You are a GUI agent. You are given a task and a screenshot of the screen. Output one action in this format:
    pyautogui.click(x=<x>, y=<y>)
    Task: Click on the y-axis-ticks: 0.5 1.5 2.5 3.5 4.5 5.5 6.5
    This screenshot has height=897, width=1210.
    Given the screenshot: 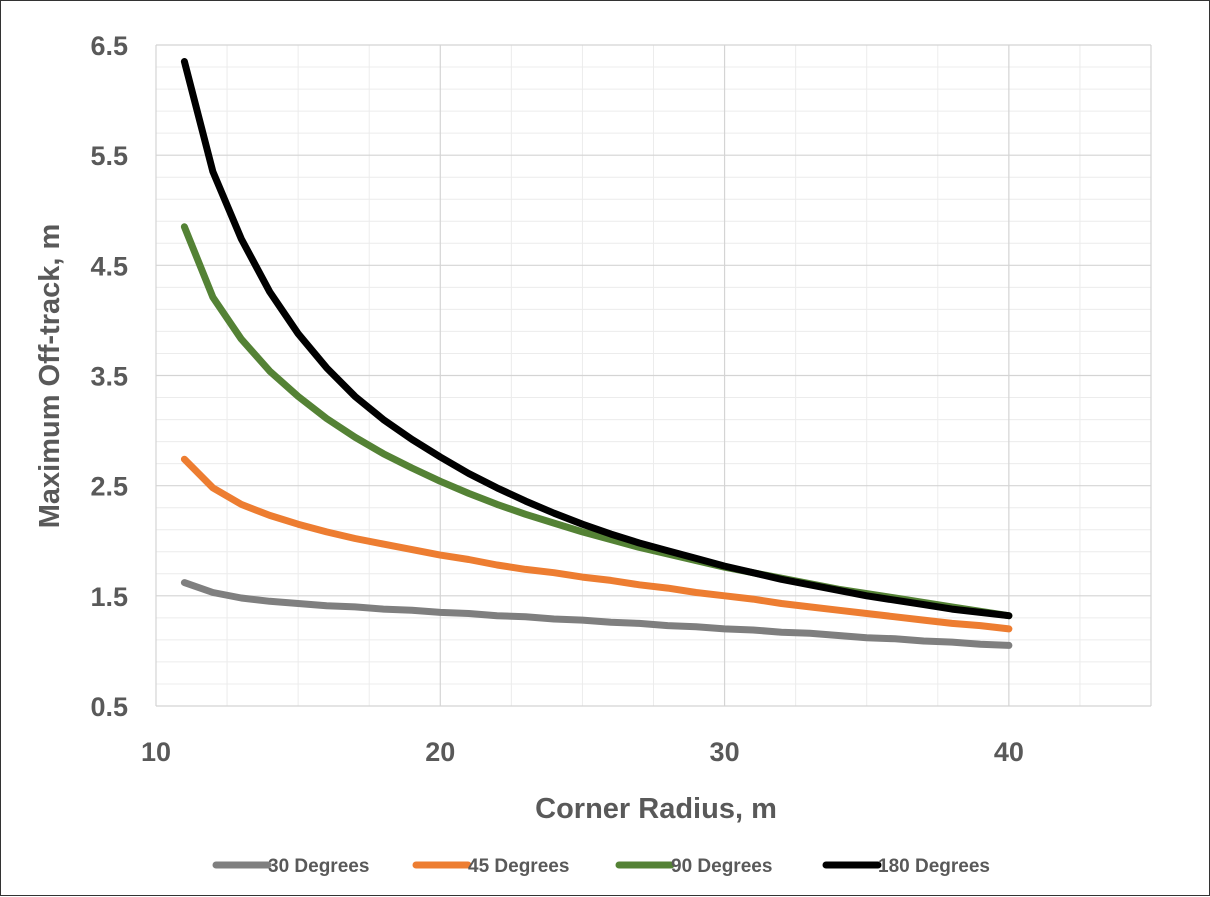 What is the action you would take?
    pyautogui.click(x=109, y=376)
    